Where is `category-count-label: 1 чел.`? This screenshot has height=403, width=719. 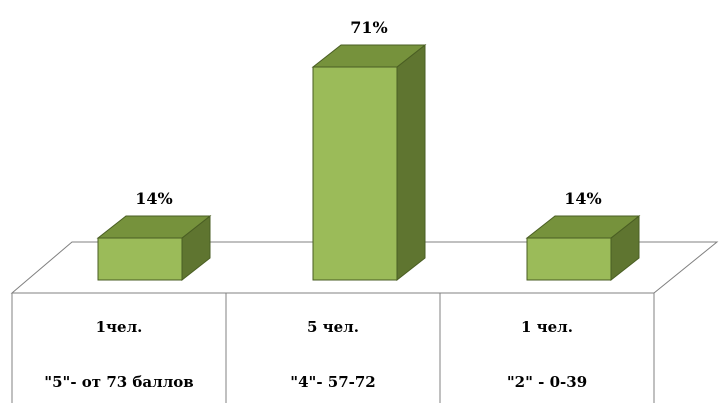
category-count-label: 1 чел. is located at coordinates (547, 327).